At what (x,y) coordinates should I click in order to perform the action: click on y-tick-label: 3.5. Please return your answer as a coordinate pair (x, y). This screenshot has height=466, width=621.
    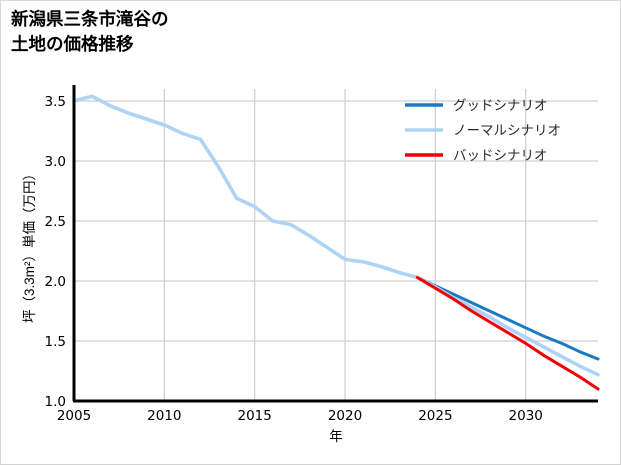
    Looking at the image, I should click on (55, 102).